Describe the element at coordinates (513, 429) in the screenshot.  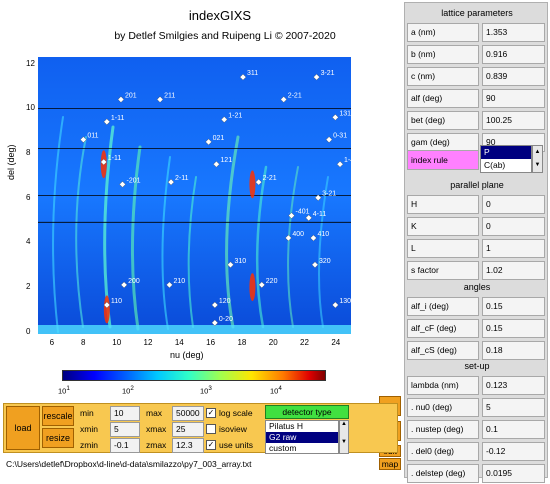
I see `setup-input: 0.1` at that location.